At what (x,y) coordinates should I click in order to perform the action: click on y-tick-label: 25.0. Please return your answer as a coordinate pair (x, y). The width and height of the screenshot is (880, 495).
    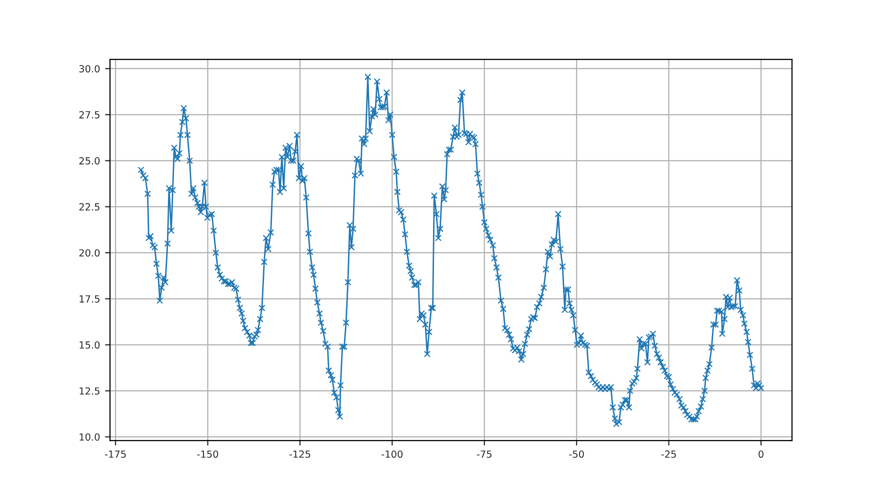
    Looking at the image, I should click on (89, 161).